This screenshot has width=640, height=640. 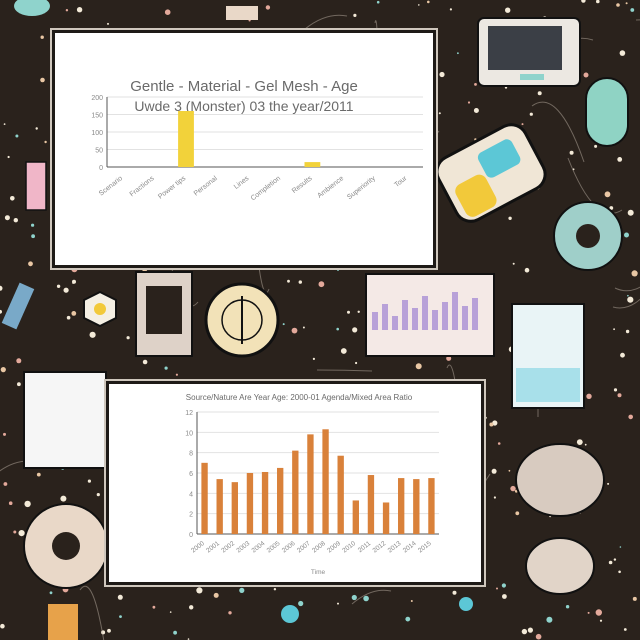 I want to click on shell-illustration, so click(x=560, y=566).